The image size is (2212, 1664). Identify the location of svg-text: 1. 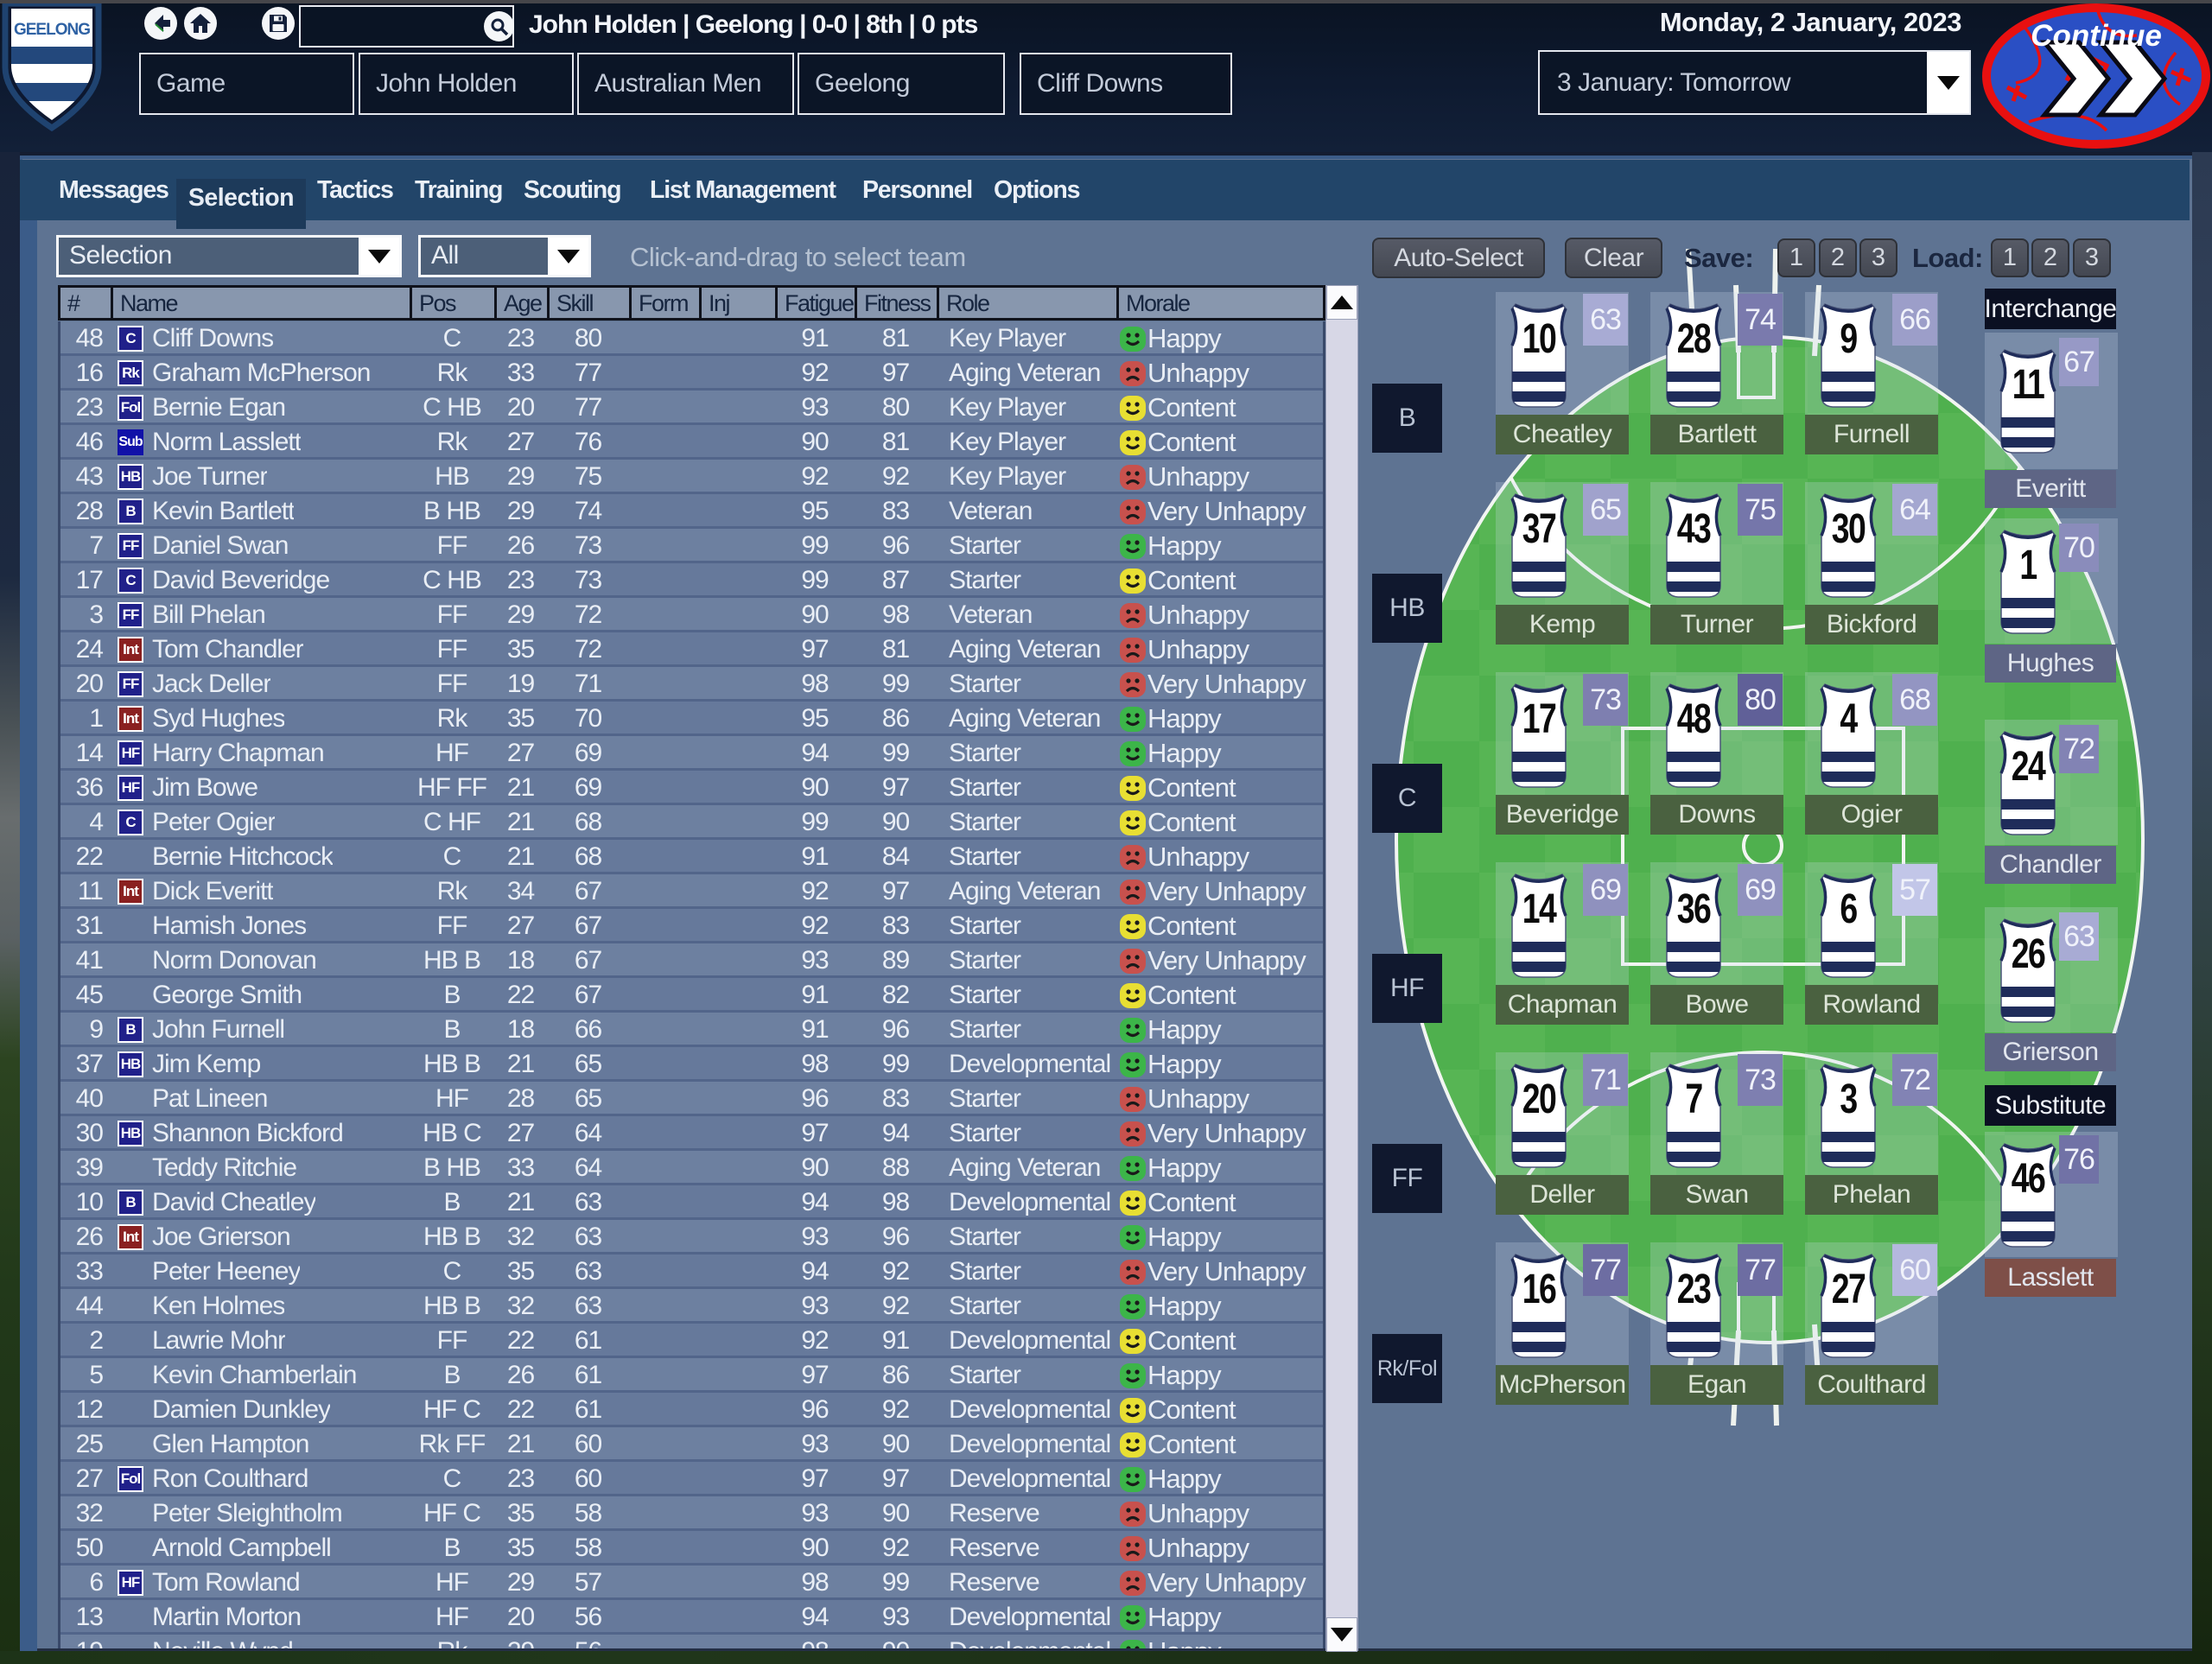
(2028, 566).